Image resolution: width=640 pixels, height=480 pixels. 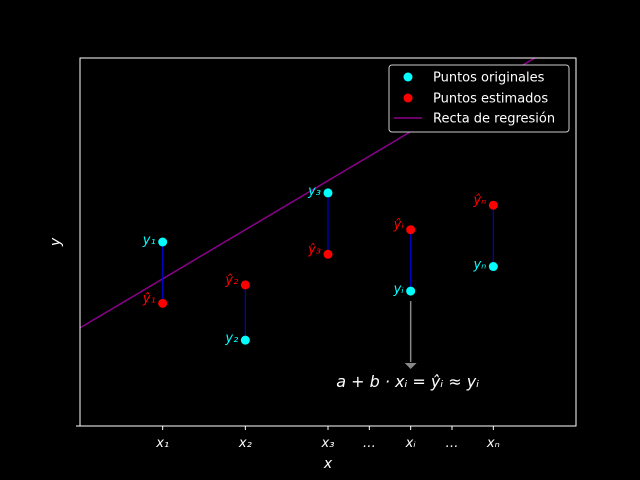 What do you see at coordinates (411, 443) in the screenshot?
I see `x-tick-label: xᵢ` at bounding box center [411, 443].